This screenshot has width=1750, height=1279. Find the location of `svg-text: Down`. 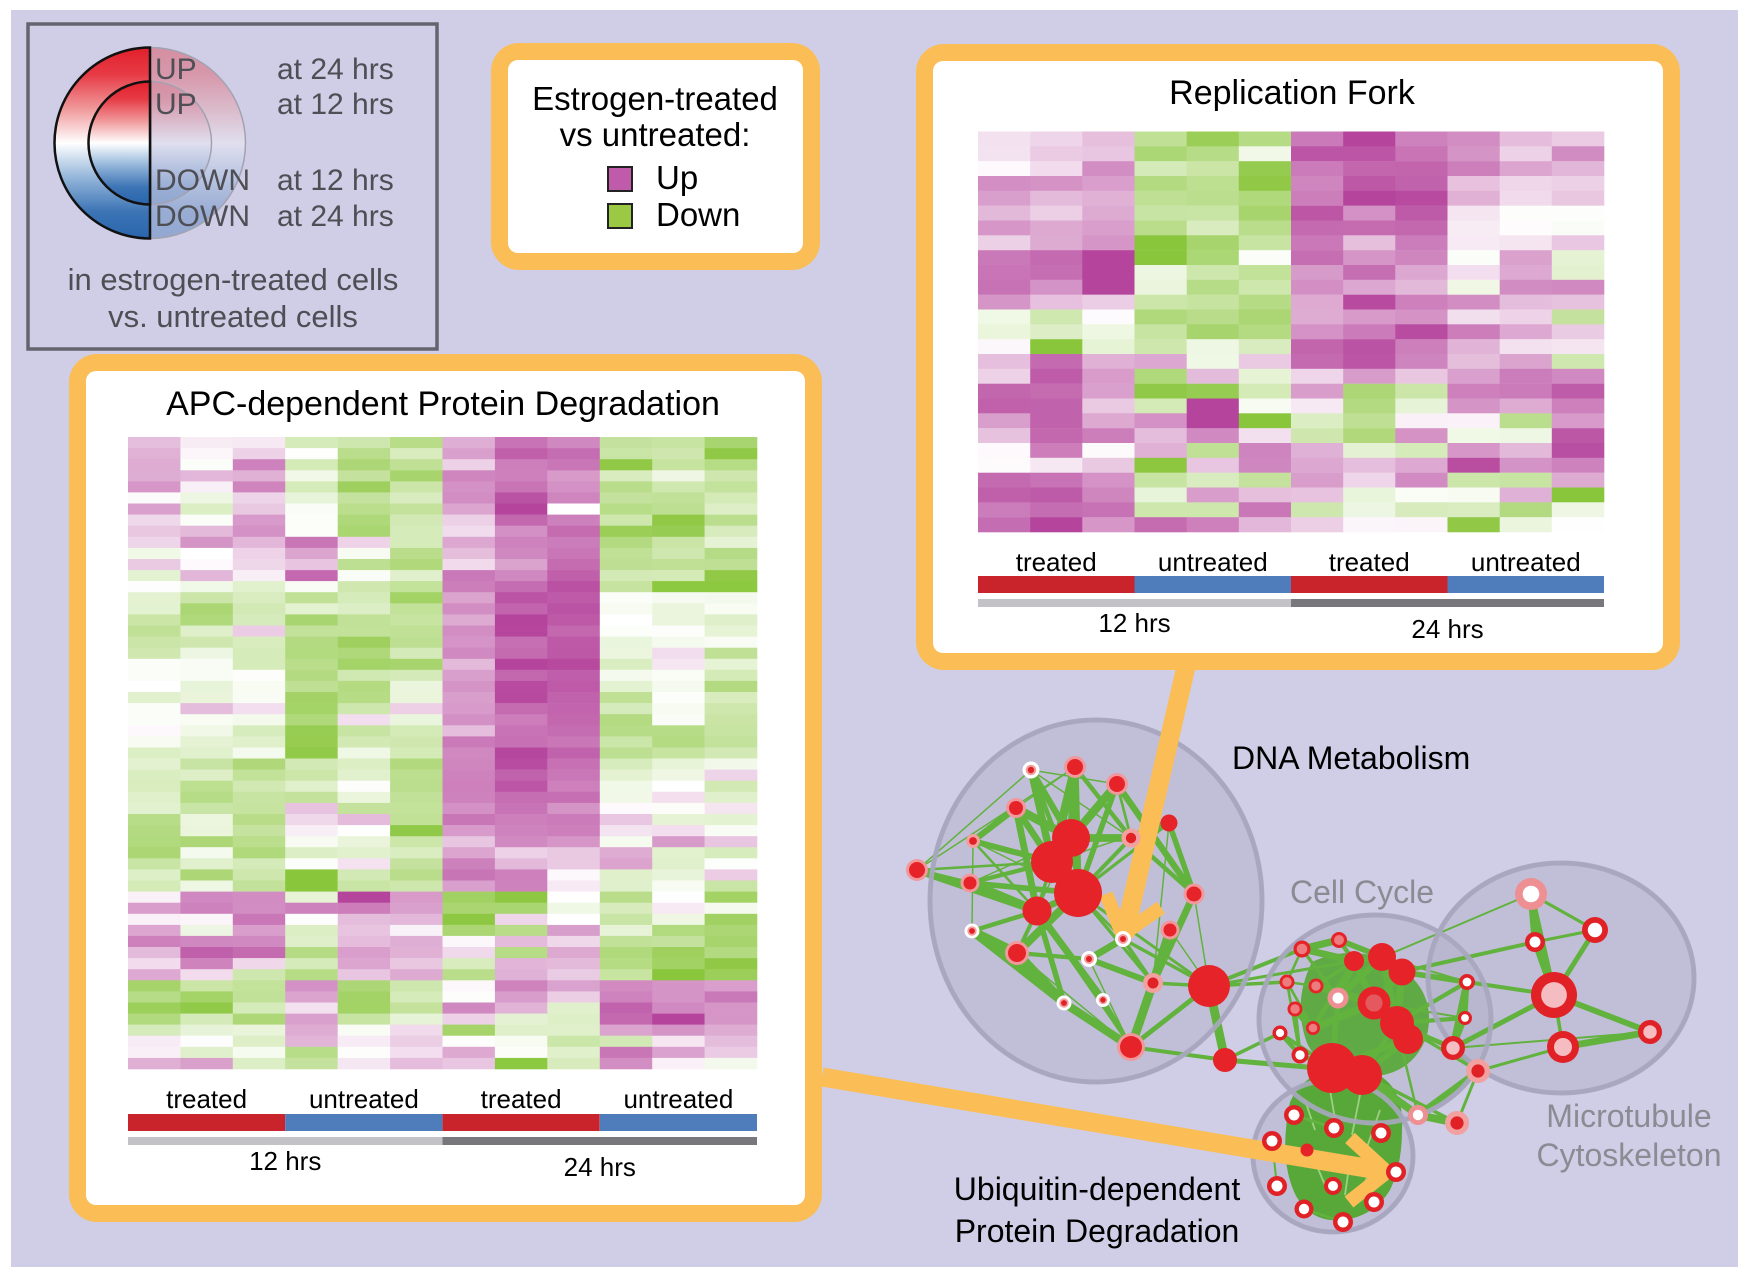

svg-text: Down is located at coordinates (698, 214).